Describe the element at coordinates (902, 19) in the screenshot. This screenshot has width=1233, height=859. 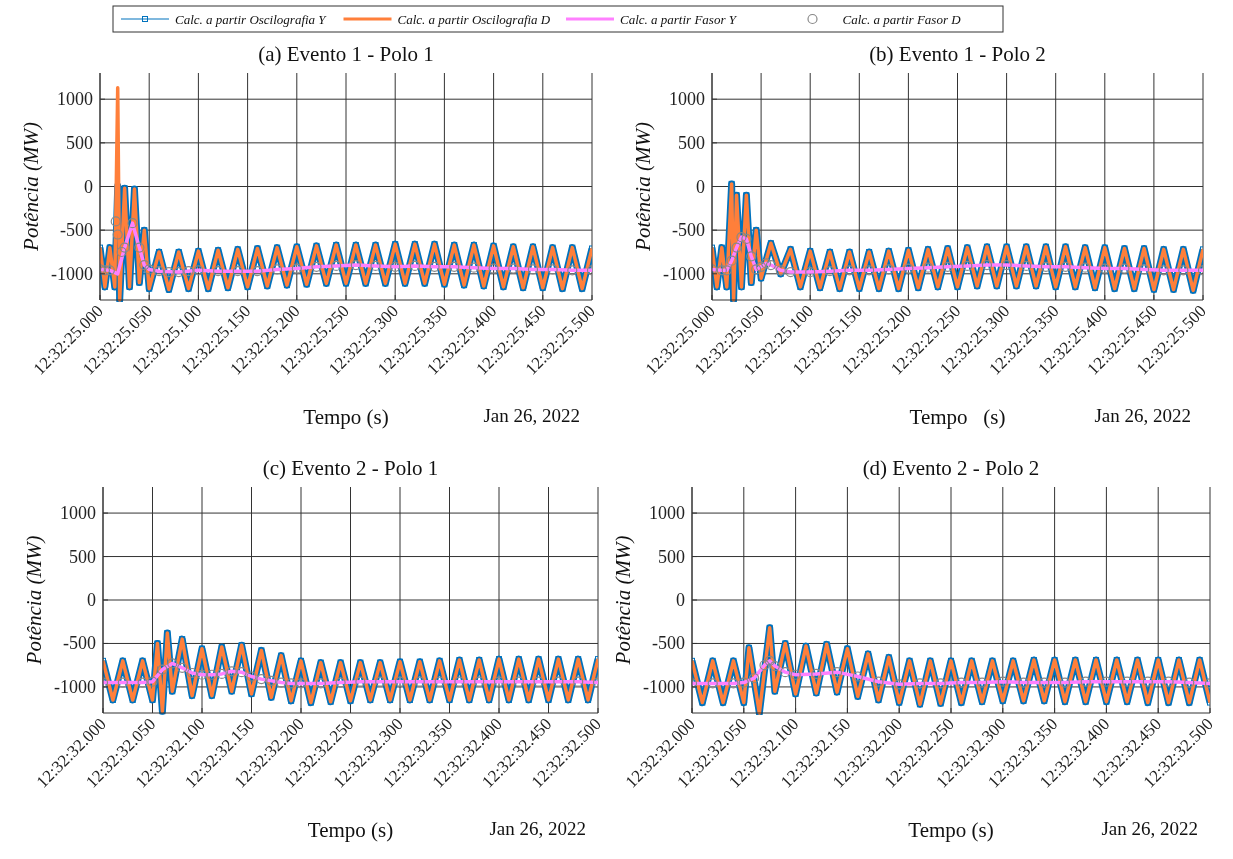
I see `legend-label: Calc. a partir Fasor D` at that location.